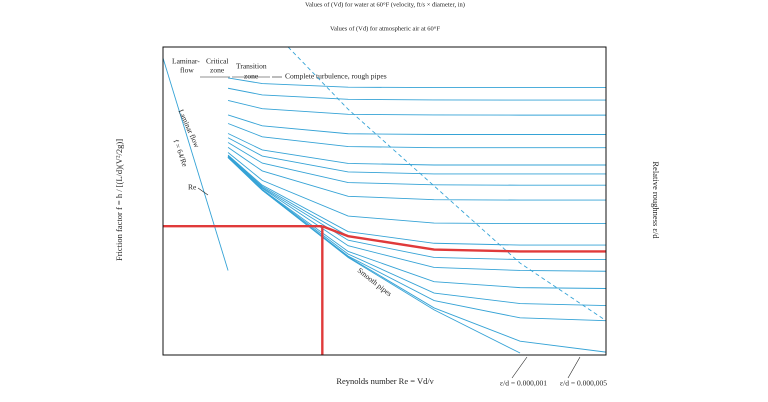 This screenshot has width=768, height=402. Describe the element at coordinates (181, 153) in the screenshot. I see `annotation: f = 64/Re` at that location.